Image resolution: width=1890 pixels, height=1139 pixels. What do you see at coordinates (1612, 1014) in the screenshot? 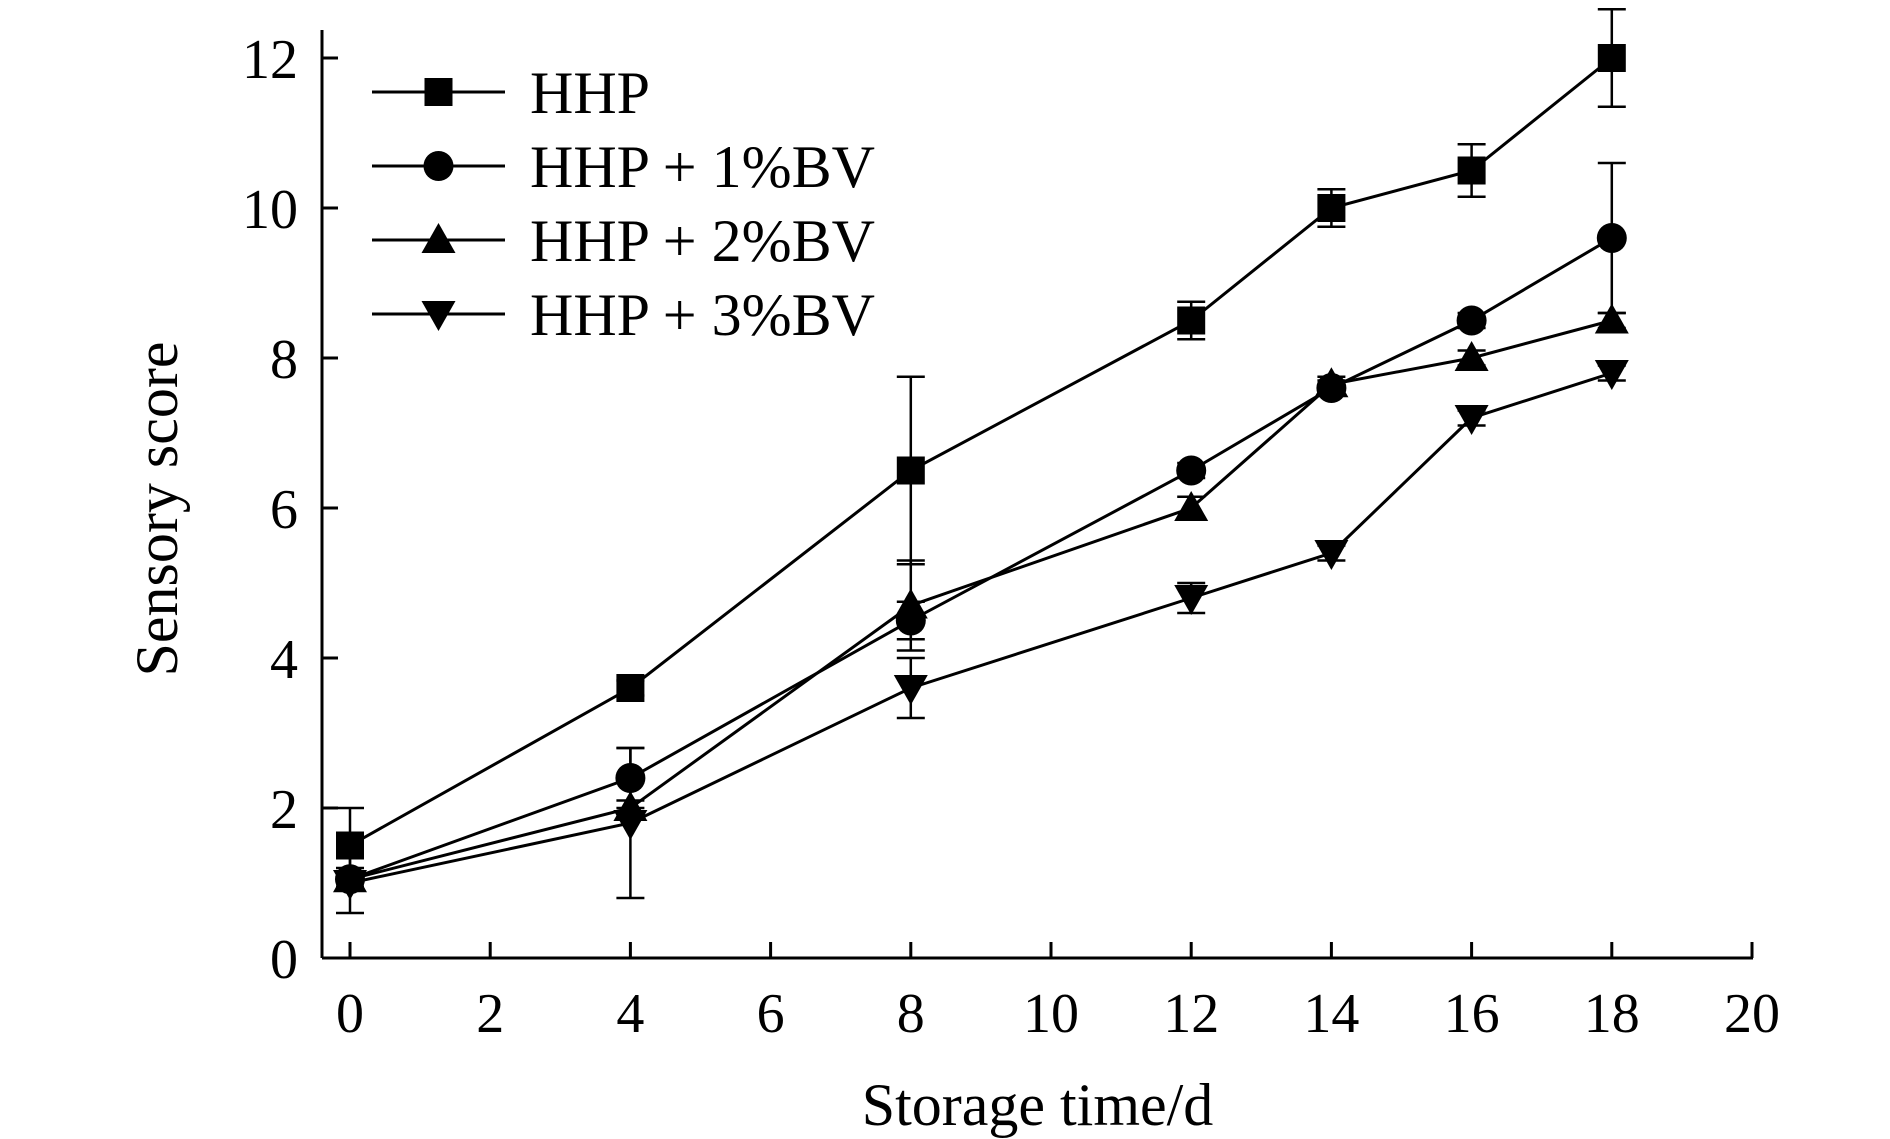
I see `x-tick-label: 18` at bounding box center [1612, 1014].